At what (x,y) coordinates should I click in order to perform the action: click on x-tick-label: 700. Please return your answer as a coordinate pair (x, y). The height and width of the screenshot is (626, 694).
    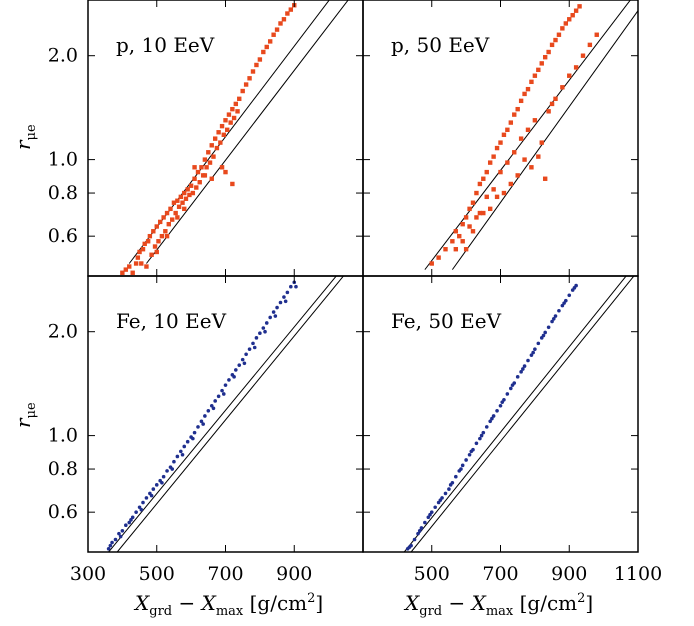
    Looking at the image, I should click on (500, 574).